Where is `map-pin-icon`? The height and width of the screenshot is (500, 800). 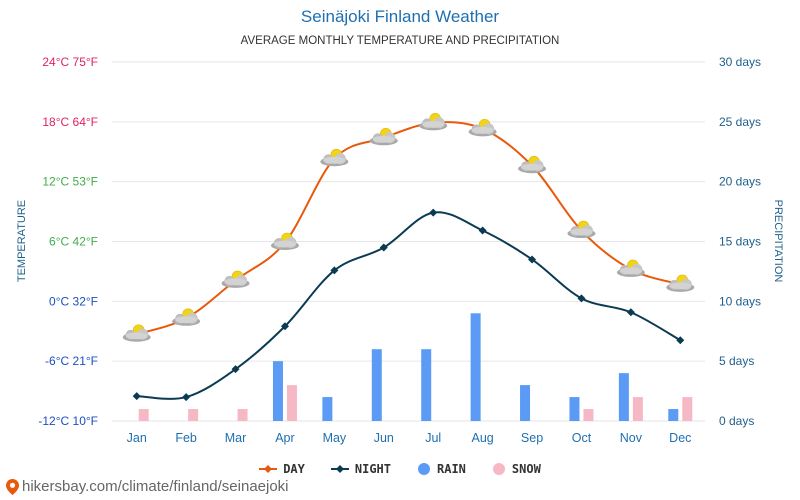
map-pin-icon is located at coordinates (12, 486).